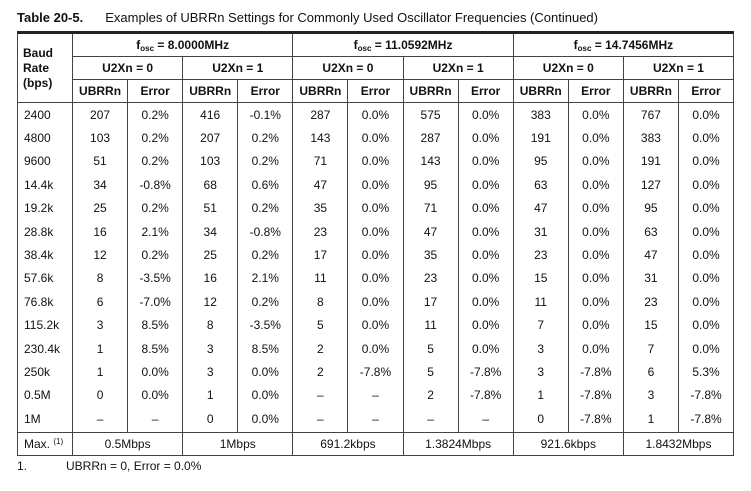 The width and height of the screenshot is (751, 491). Describe the element at coordinates (100, 161) in the screenshot. I see `ubrr-value: 51` at that location.